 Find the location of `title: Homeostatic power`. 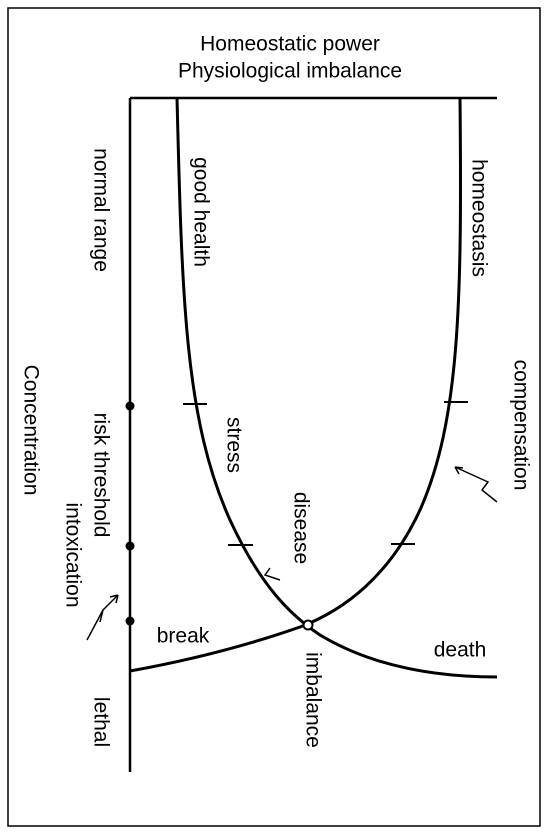

title: Homeostatic power is located at coordinates (290, 44).